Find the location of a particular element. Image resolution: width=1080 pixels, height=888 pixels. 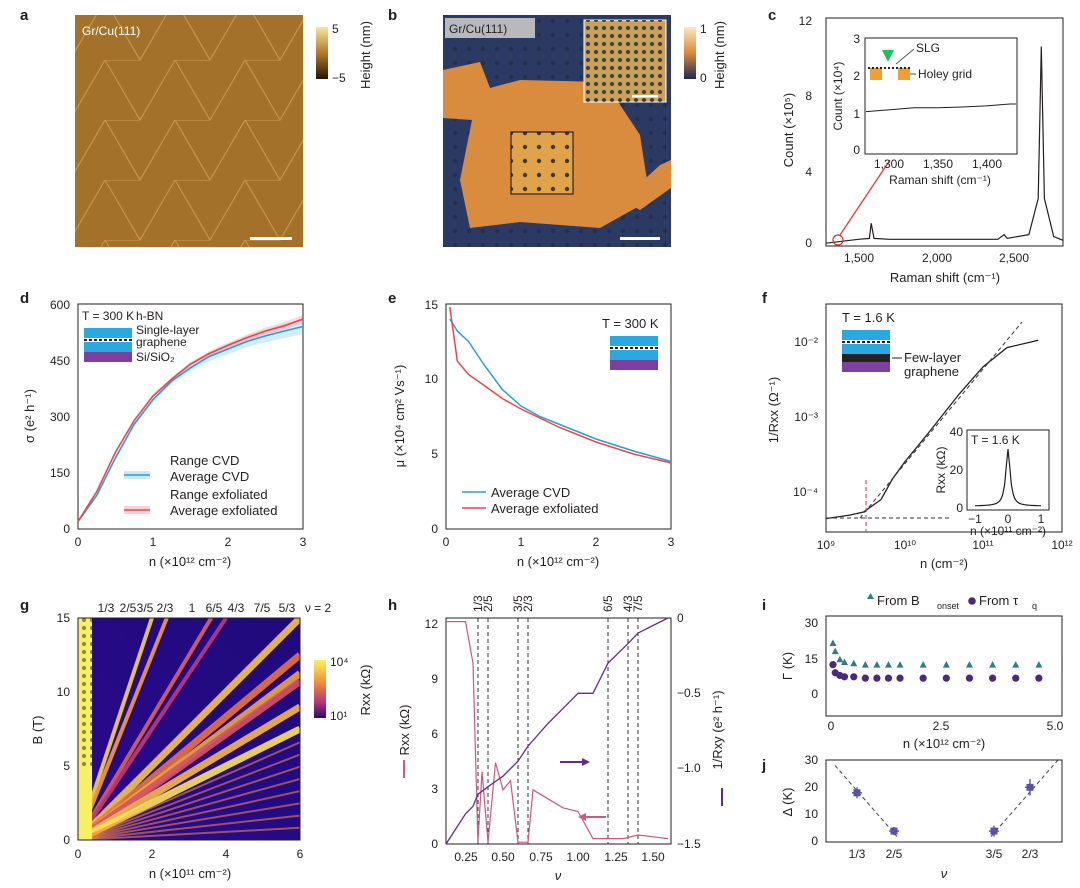

axes-frame-i is located at coordinates (944, 666).